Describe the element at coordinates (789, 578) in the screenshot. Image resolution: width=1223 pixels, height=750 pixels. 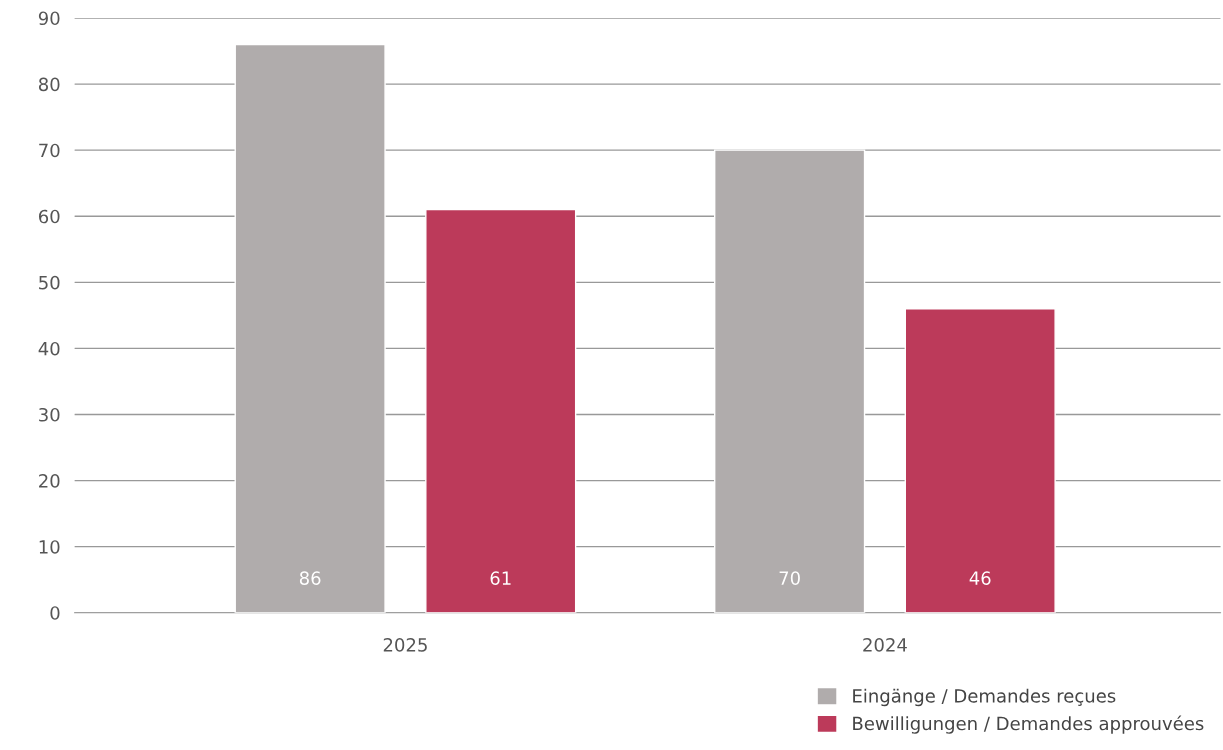
I see `data-label: 70` at that location.